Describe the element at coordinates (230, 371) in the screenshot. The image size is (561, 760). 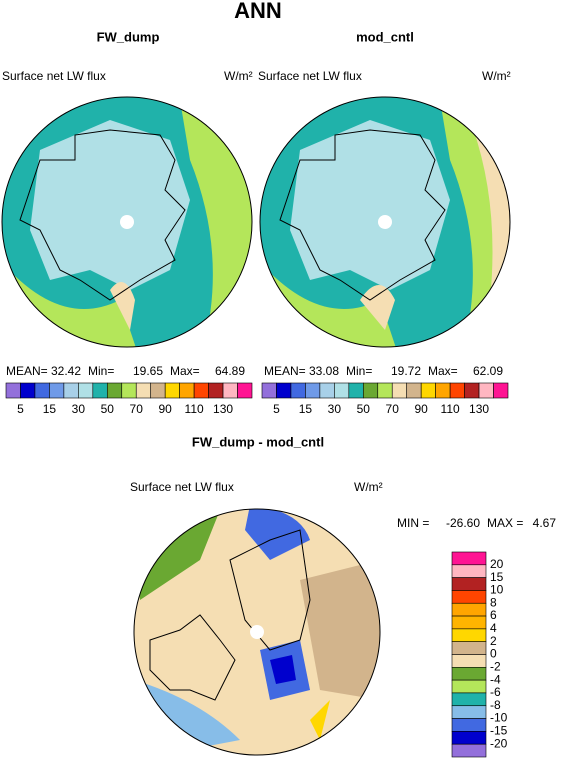
I see `stat-value: 64.89` at that location.